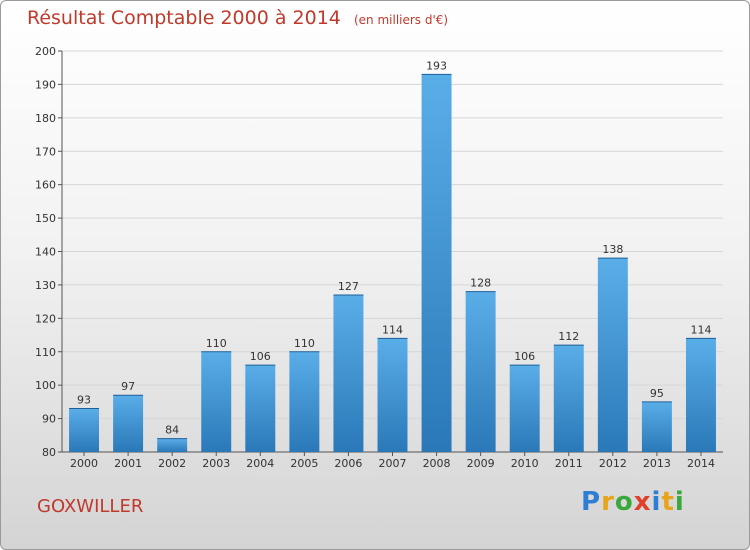  I want to click on y-tick-label: 110, so click(45, 352).